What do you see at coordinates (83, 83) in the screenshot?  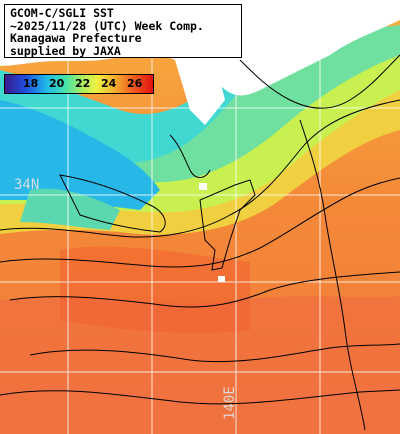 I see `colorbar-tick-22: 22` at bounding box center [83, 83].